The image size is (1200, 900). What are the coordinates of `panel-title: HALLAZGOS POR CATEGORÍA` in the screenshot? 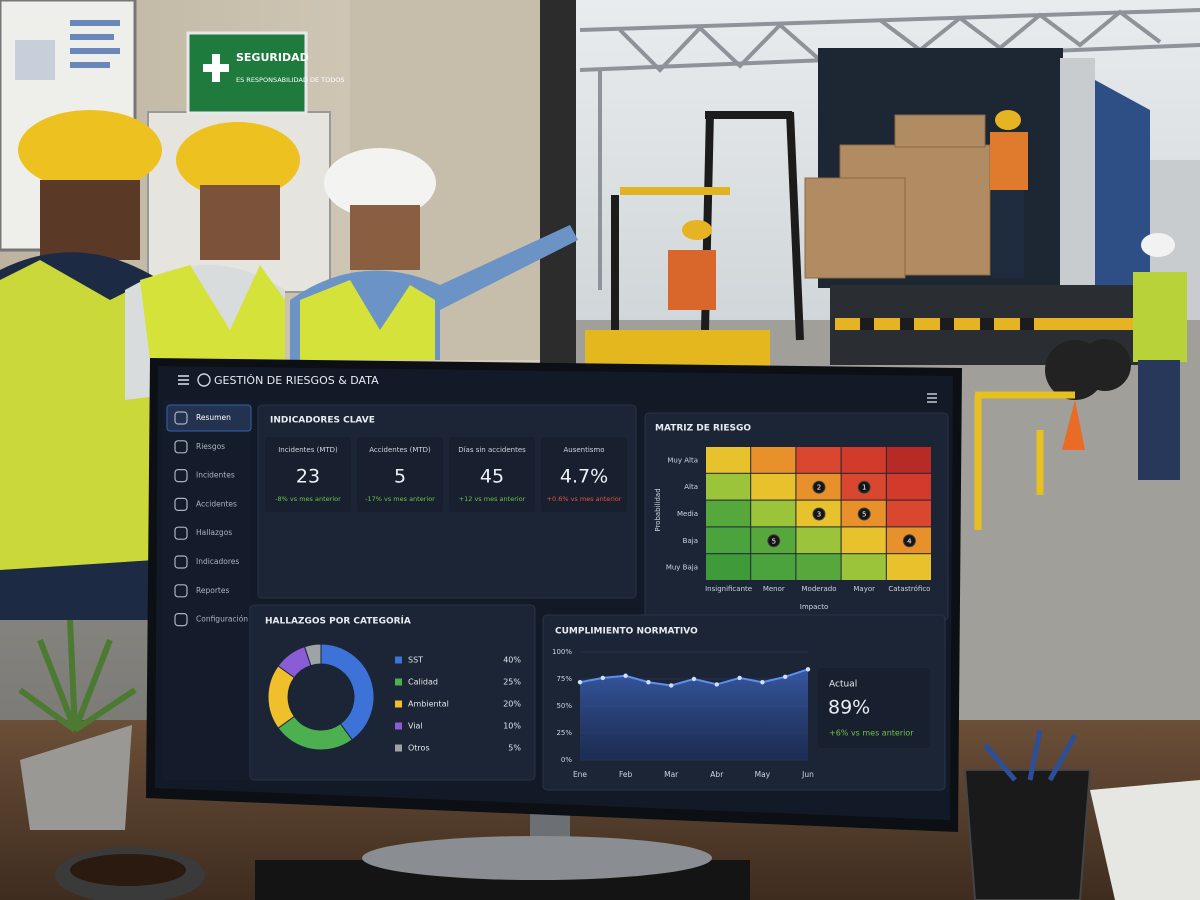 It's located at (338, 621).